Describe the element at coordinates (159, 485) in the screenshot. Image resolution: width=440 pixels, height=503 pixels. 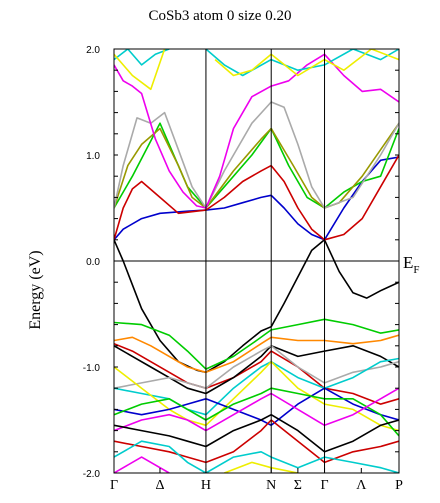
I see `x-tick-label: Δ` at that location.